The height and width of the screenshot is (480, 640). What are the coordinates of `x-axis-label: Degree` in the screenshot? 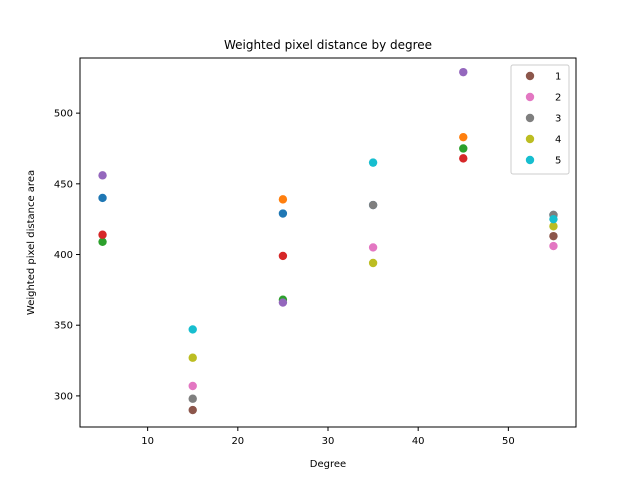 It's located at (328, 464).